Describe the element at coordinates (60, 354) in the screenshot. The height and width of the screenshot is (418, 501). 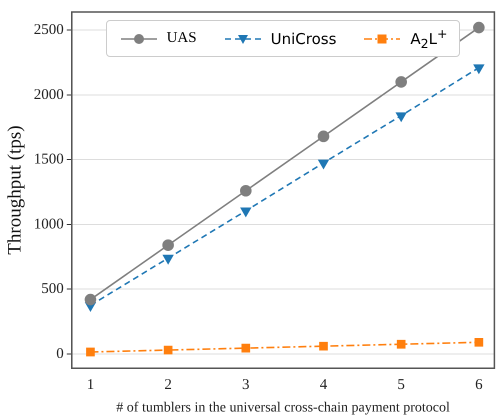
I see `y-tick-label: 0` at that location.